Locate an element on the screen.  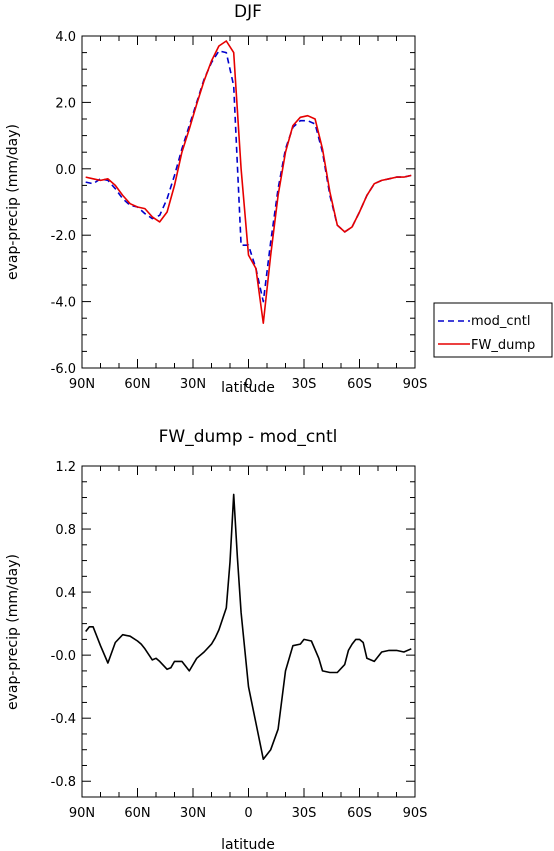
bottom-chart-title: FW_dump - mod_cntl is located at coordinates (248, 437).